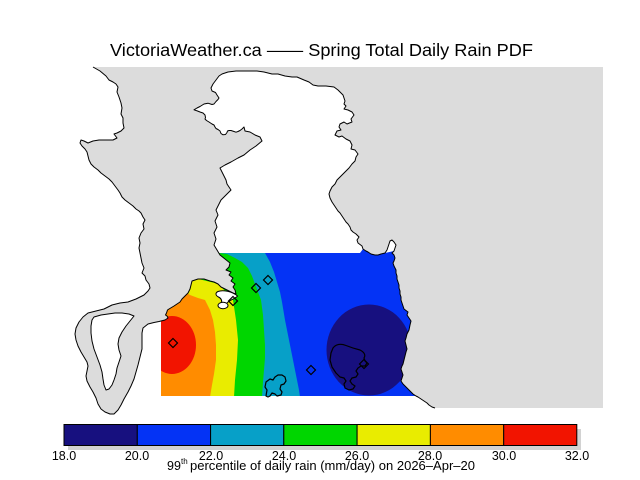 The width and height of the screenshot is (640, 480). I want to click on svg-text: 30.0, so click(504, 456).